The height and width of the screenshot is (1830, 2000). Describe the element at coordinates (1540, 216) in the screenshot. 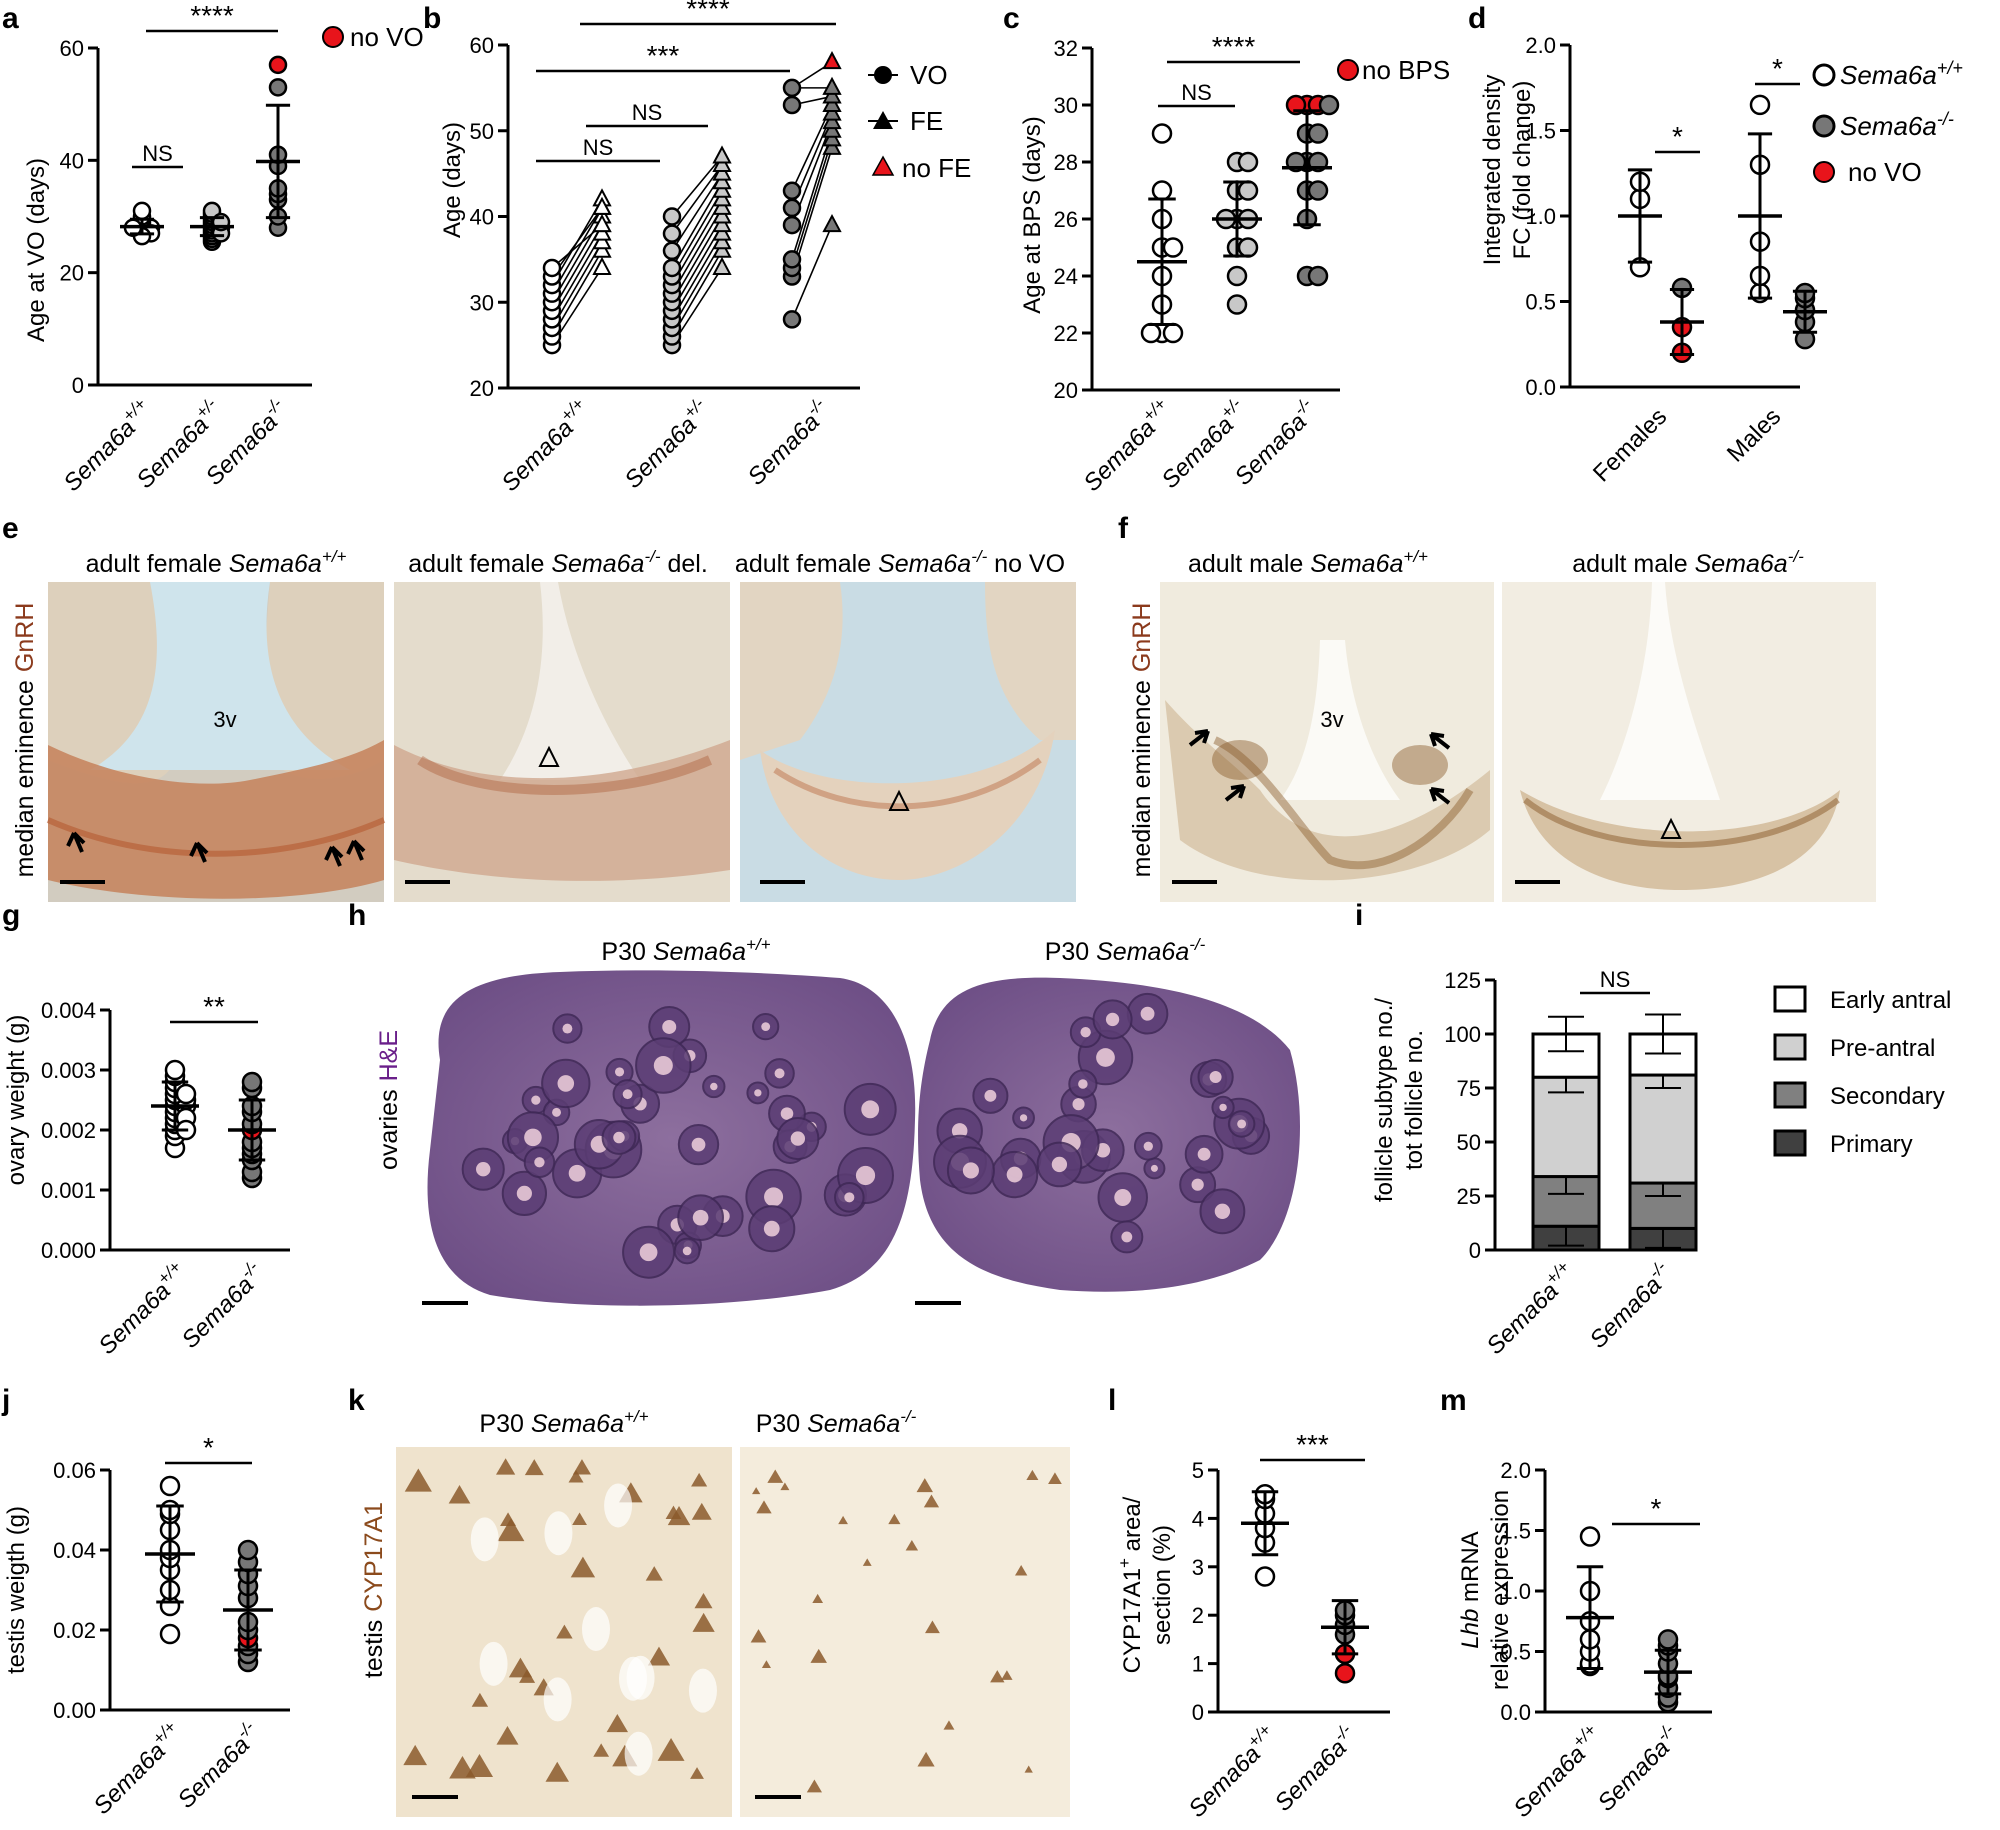

I see `d-yticklabel-2: 1.0` at that location.